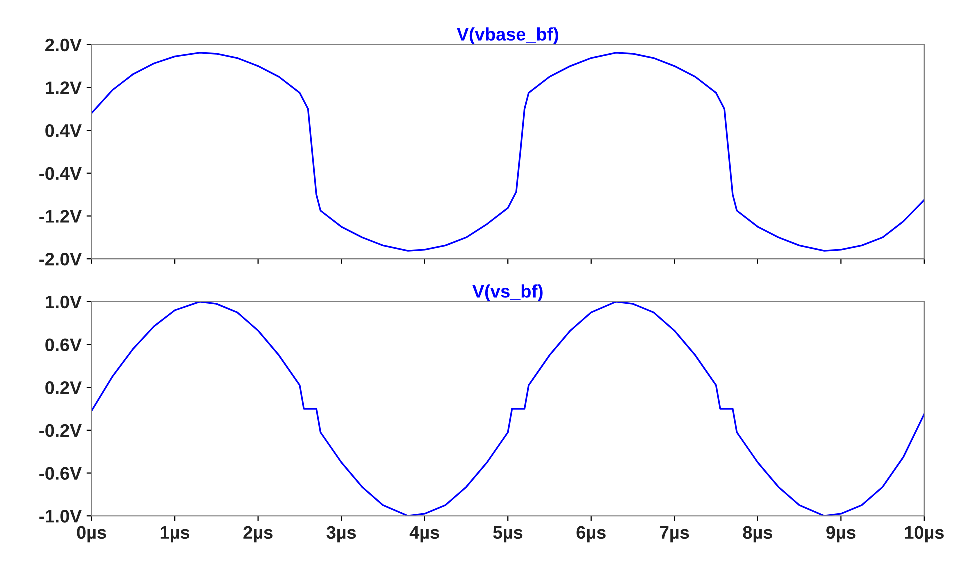  Describe the element at coordinates (924, 534) in the screenshot. I see `x-tick-label: 10µs` at that location.